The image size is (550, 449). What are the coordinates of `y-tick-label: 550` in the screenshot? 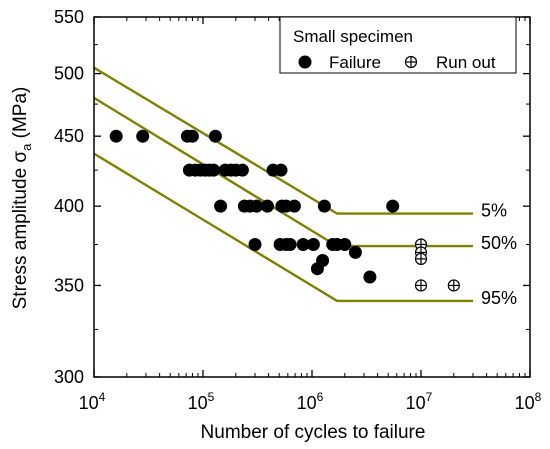 It's located at (69, 17).